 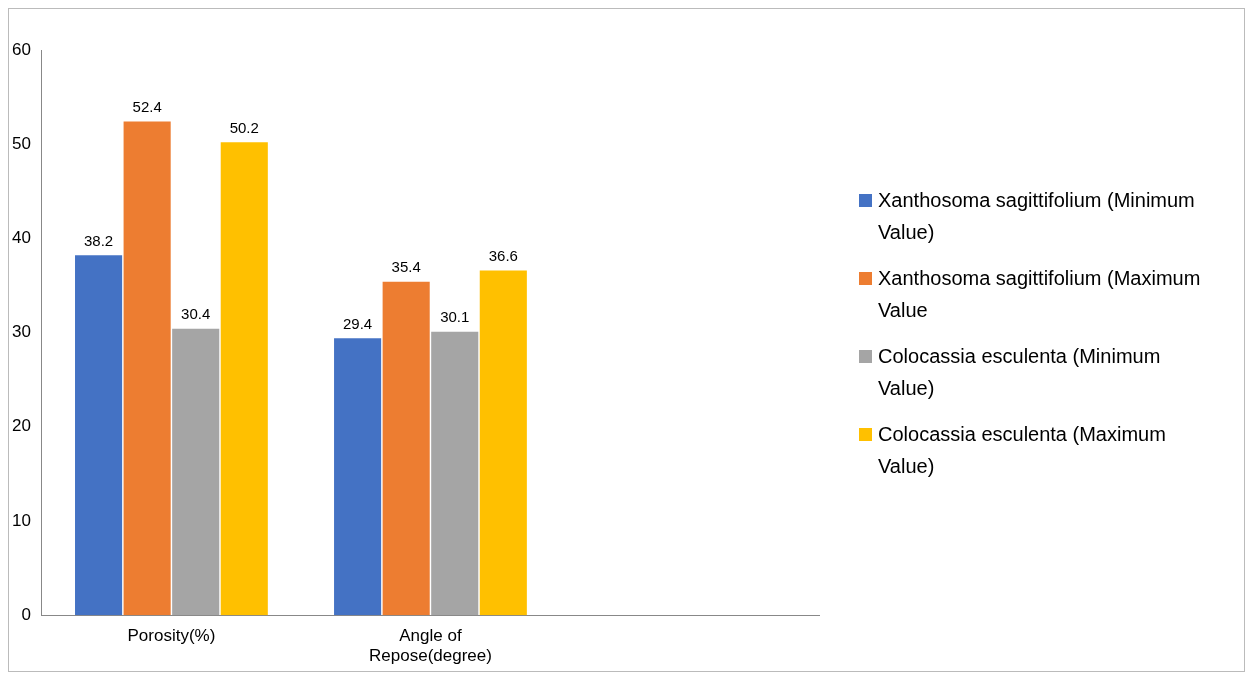 What do you see at coordinates (147, 107) in the screenshot?
I see `data-label: 52.4` at bounding box center [147, 107].